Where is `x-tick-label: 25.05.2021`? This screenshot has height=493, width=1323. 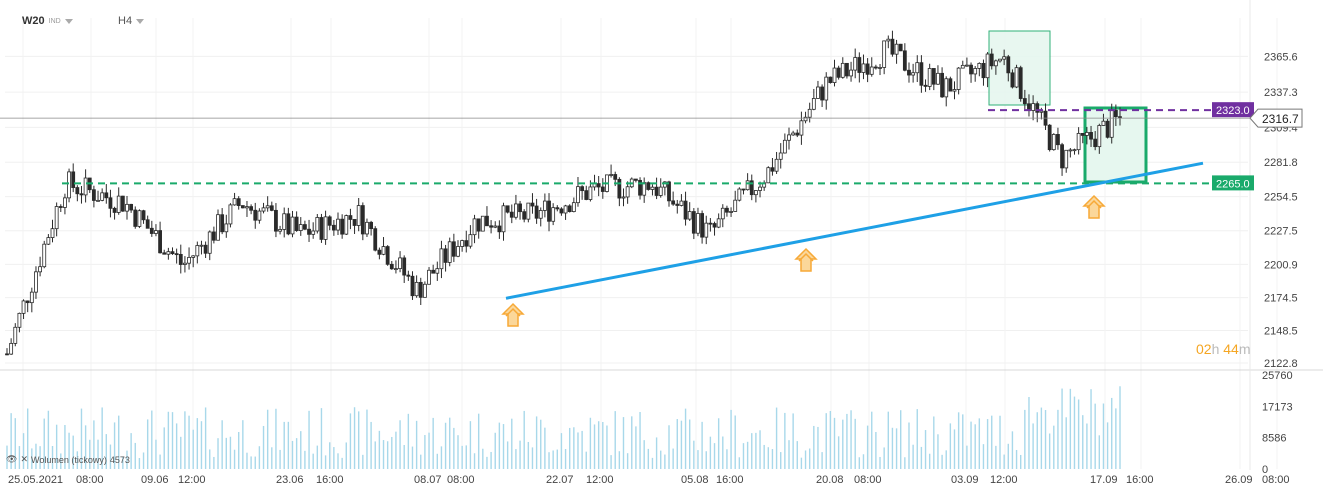 x-tick-label: 25.05.2021 is located at coordinates (35, 480).